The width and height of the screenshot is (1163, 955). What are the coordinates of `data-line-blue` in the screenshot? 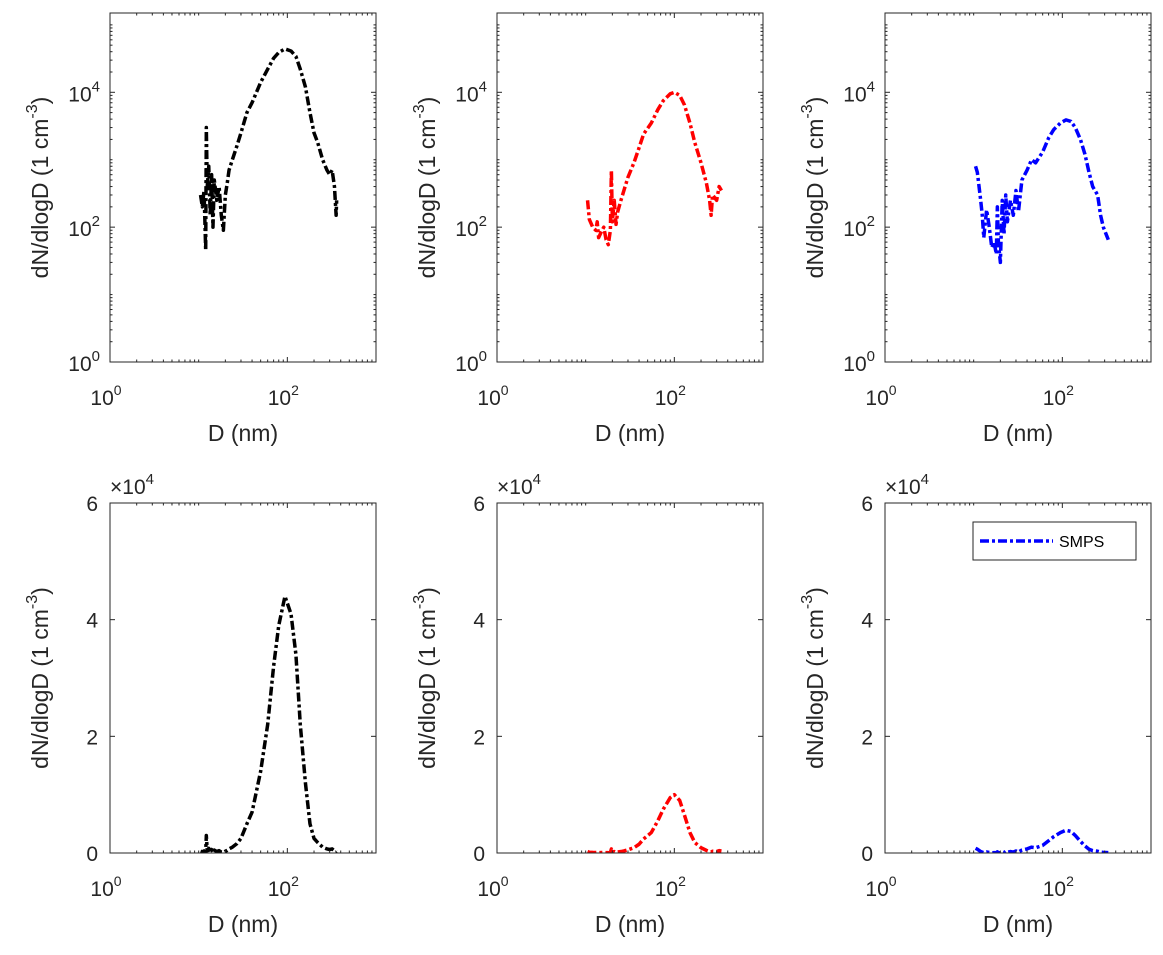 It's located at (1041, 191).